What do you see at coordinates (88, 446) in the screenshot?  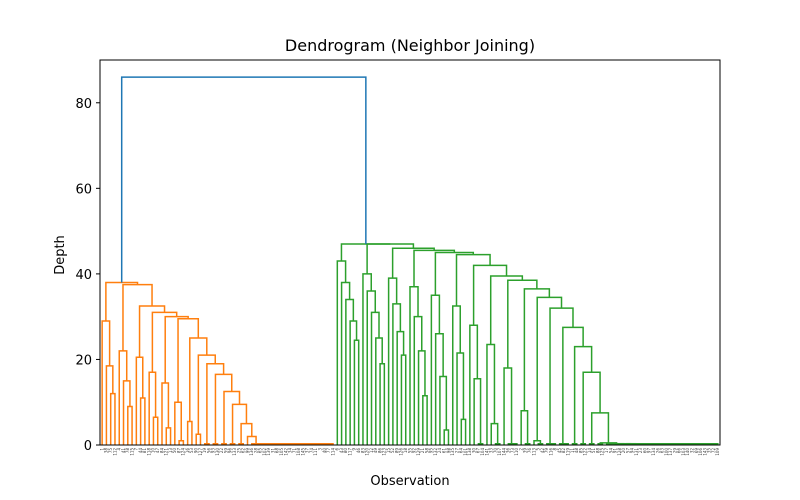 I see `y-tick-label: 0` at bounding box center [88, 446].